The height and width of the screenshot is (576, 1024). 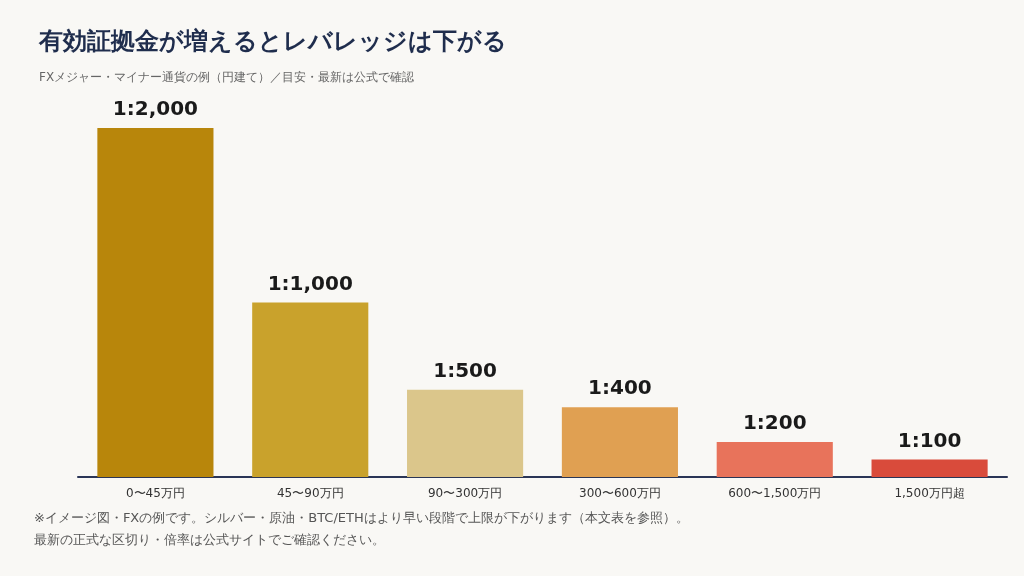 What do you see at coordinates (465, 369) in the screenshot?
I see `data-label: 1:500` at bounding box center [465, 369].